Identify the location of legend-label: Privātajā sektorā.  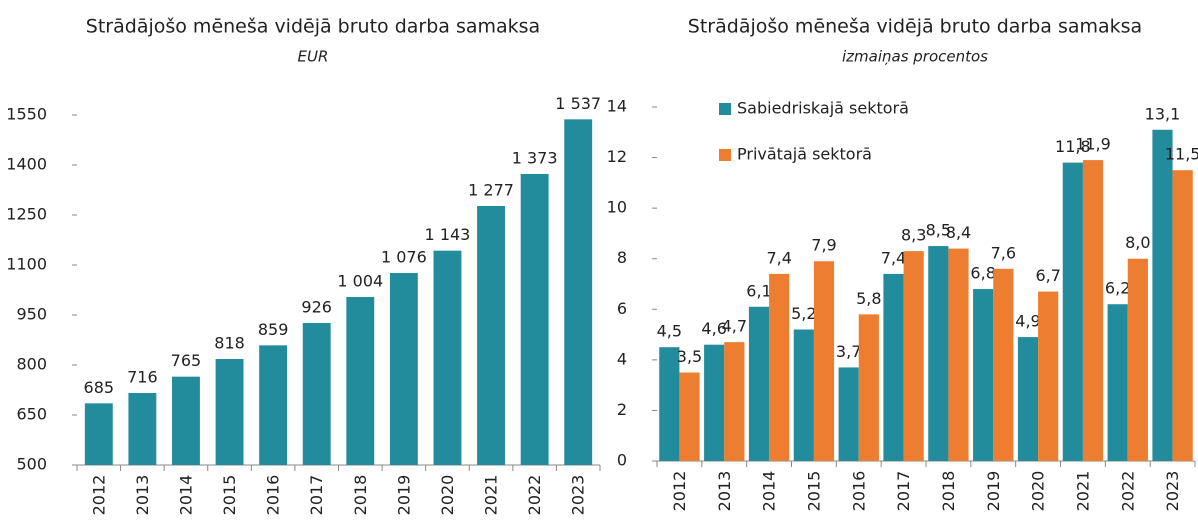
(804, 154).